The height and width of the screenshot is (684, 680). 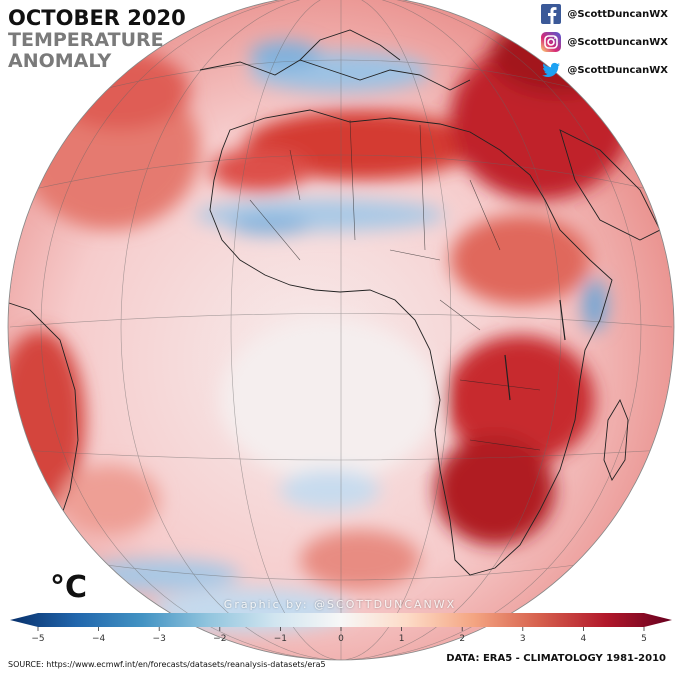 What do you see at coordinates (60, 61) in the screenshot?
I see `subtitle-line2: ANOMALY` at bounding box center [60, 61].